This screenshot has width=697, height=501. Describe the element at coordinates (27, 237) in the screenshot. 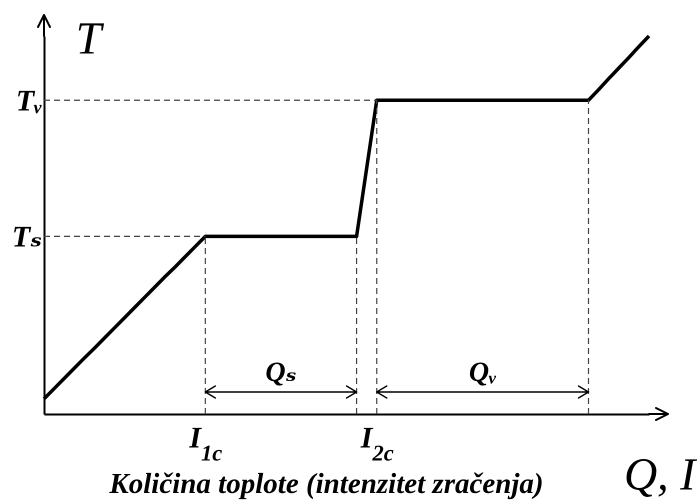

I see `ref-line-label: Tₛ` at that location.